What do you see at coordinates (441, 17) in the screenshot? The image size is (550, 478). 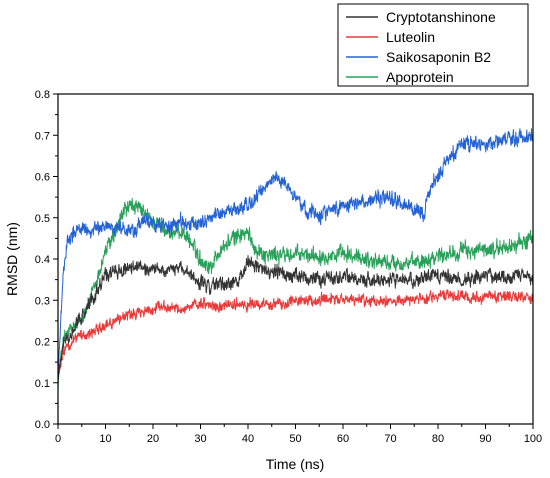 I see `legend-label: Cryptotanshinone` at bounding box center [441, 17].